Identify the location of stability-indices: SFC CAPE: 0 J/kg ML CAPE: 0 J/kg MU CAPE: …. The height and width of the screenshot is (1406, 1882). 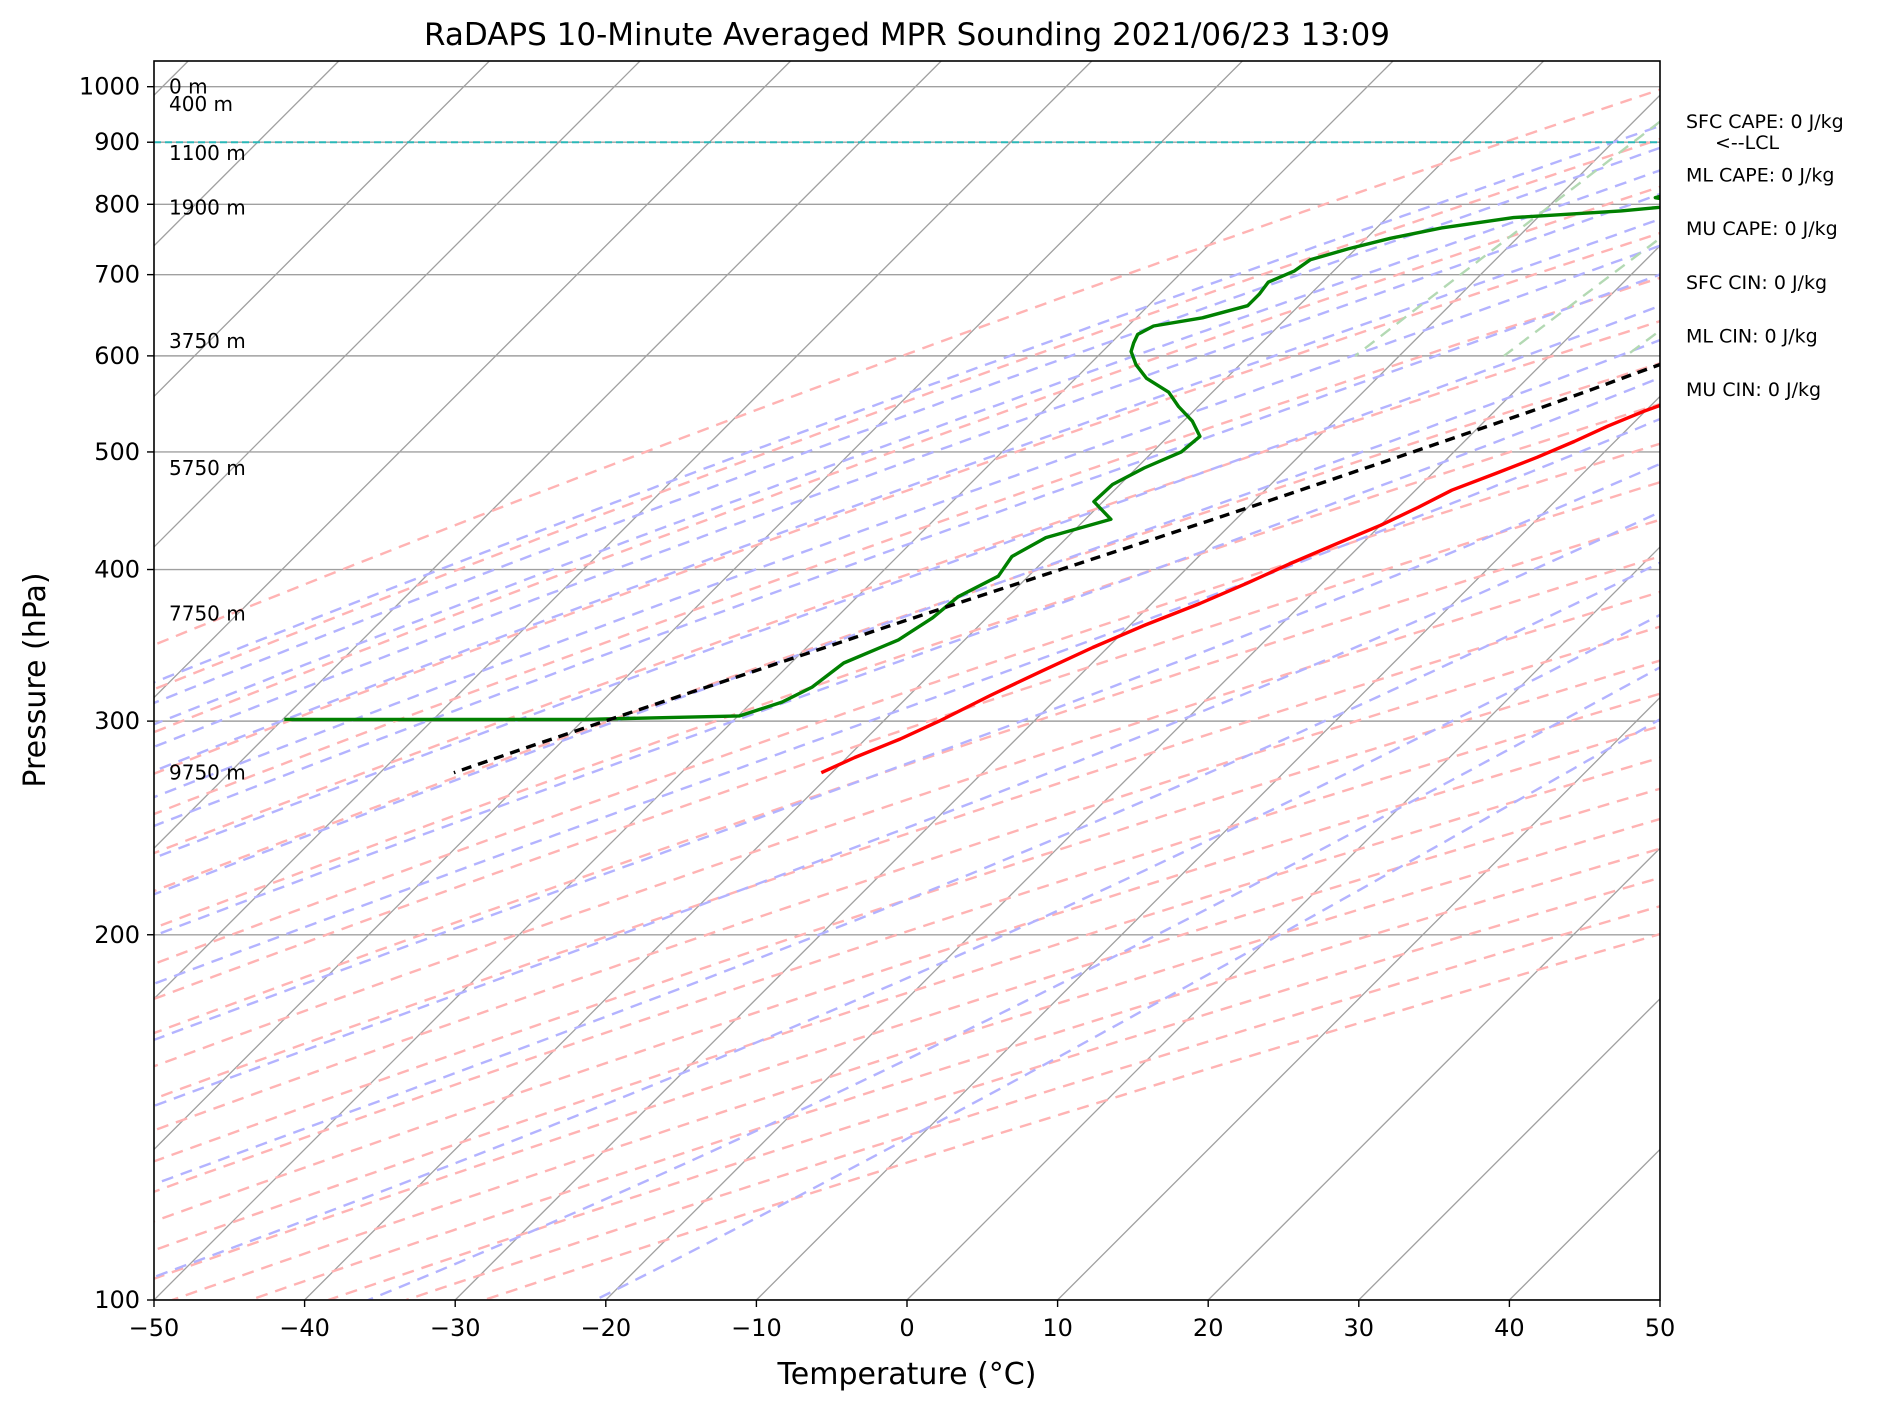
(1765, 256).